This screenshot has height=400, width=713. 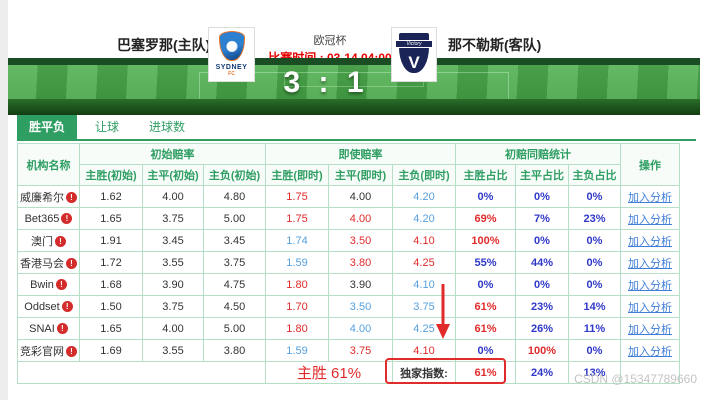 What do you see at coordinates (360, 262) in the screenshot?
I see `draw-live-odds: 3.80` at bounding box center [360, 262].